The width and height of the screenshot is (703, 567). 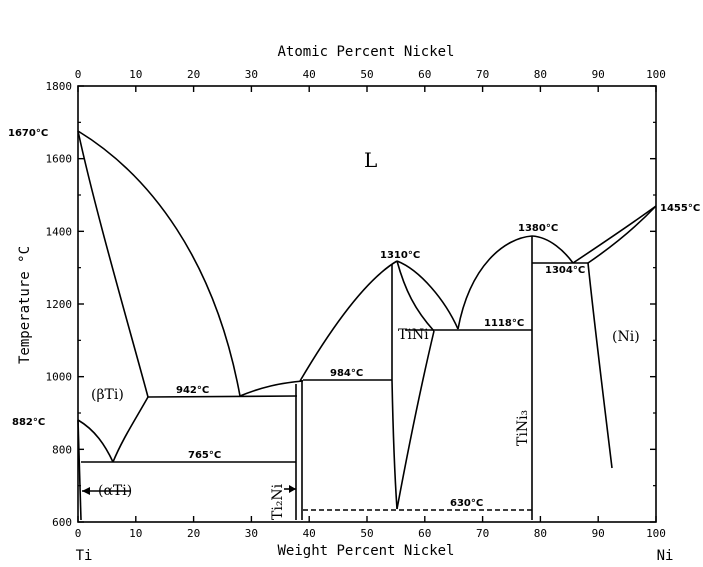 I want to click on alpha-ti-transus, so click(x=95, y=441).